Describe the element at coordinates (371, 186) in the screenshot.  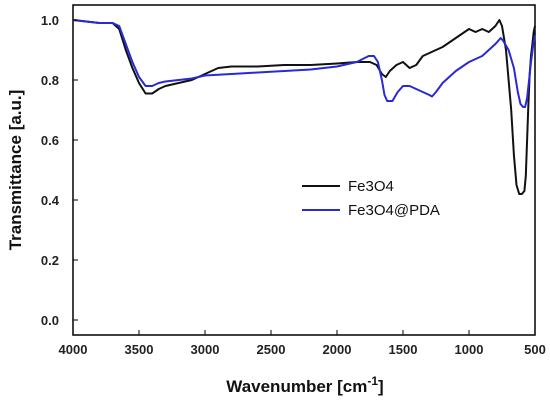
I see `legend-label-fe3o4: Fe3O4` at that location.